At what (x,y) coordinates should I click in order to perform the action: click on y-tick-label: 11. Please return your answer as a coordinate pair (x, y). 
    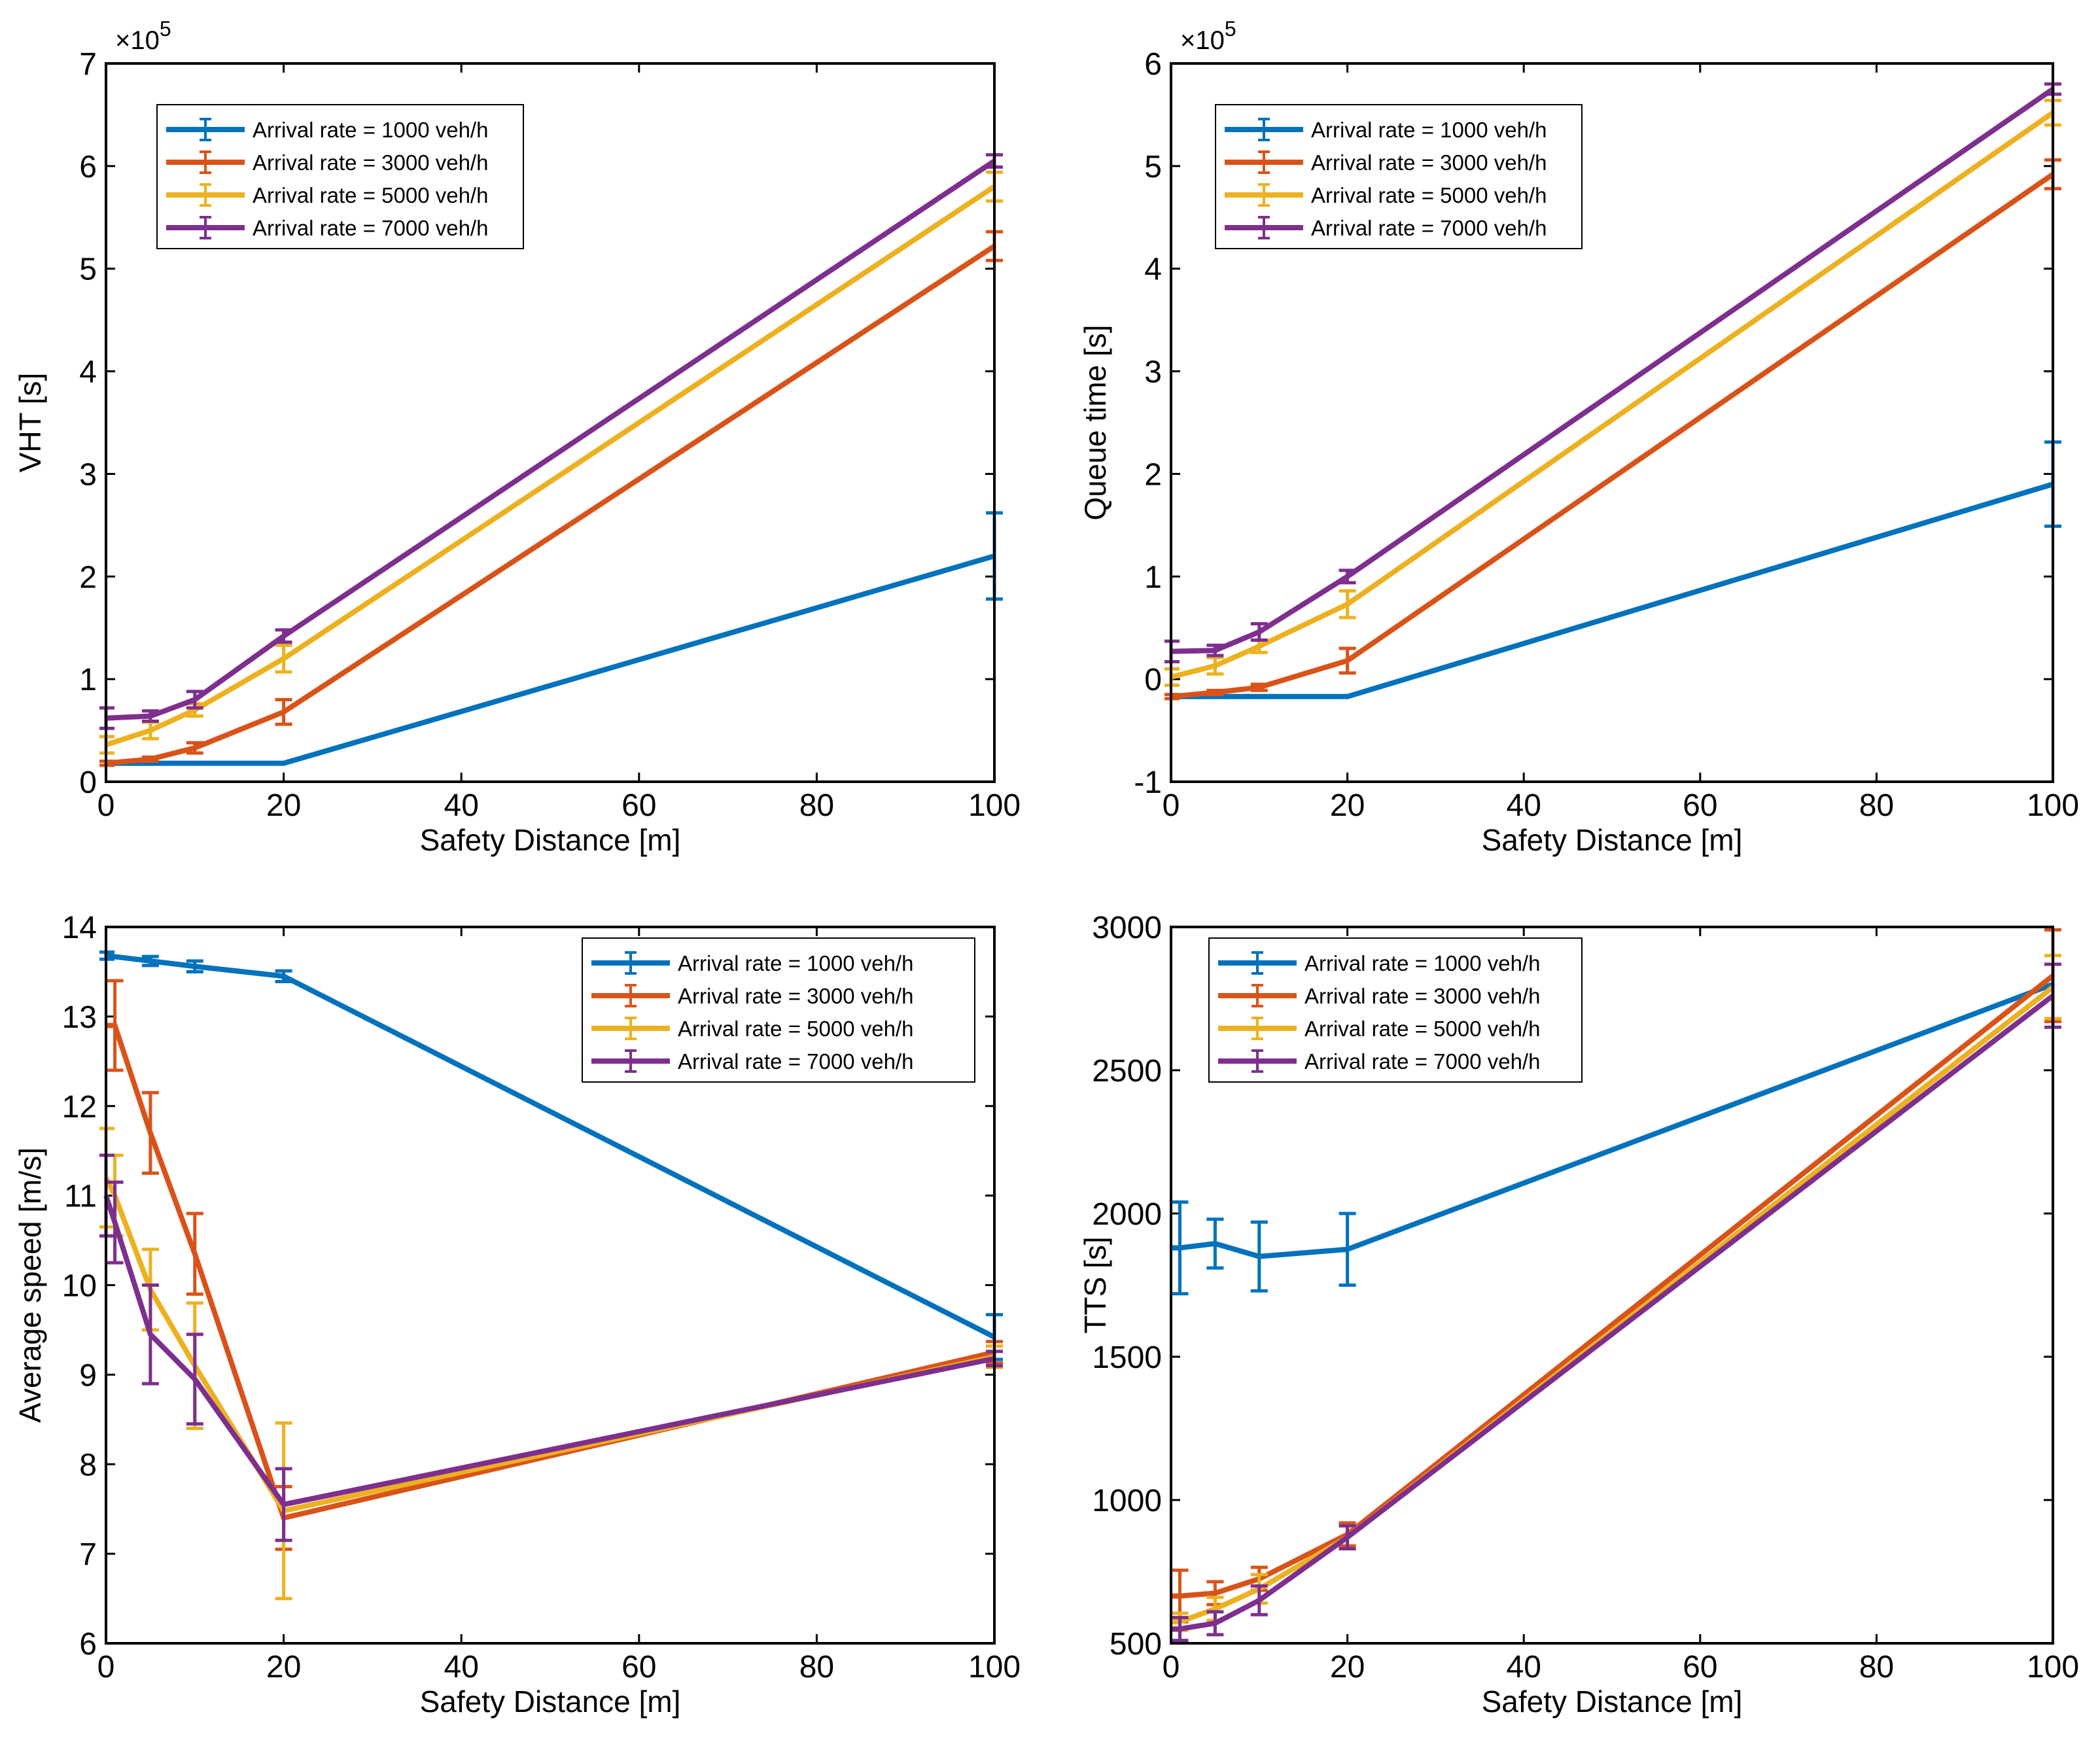
    Looking at the image, I should click on (80, 1196).